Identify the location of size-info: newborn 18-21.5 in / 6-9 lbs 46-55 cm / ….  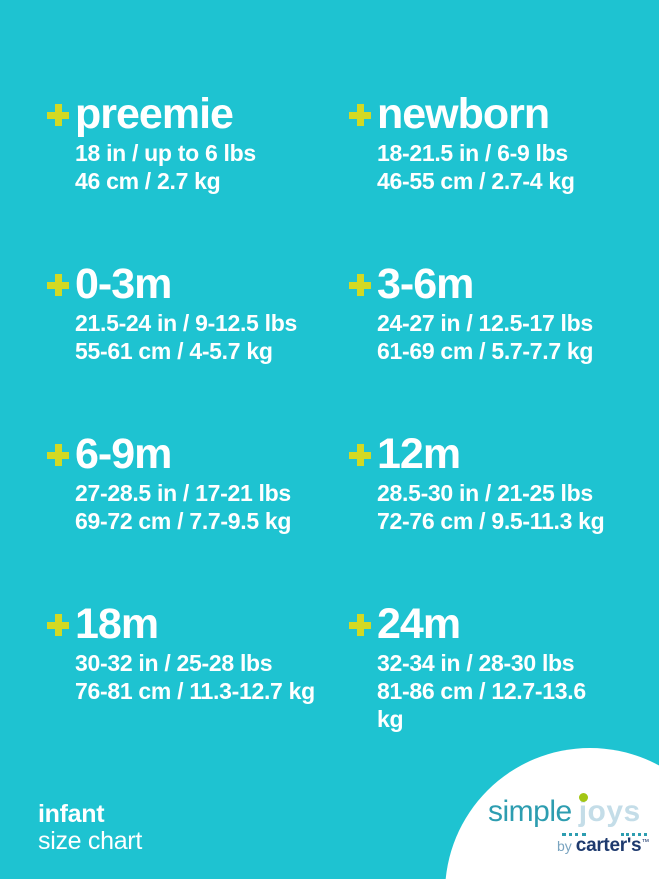
(476, 143).